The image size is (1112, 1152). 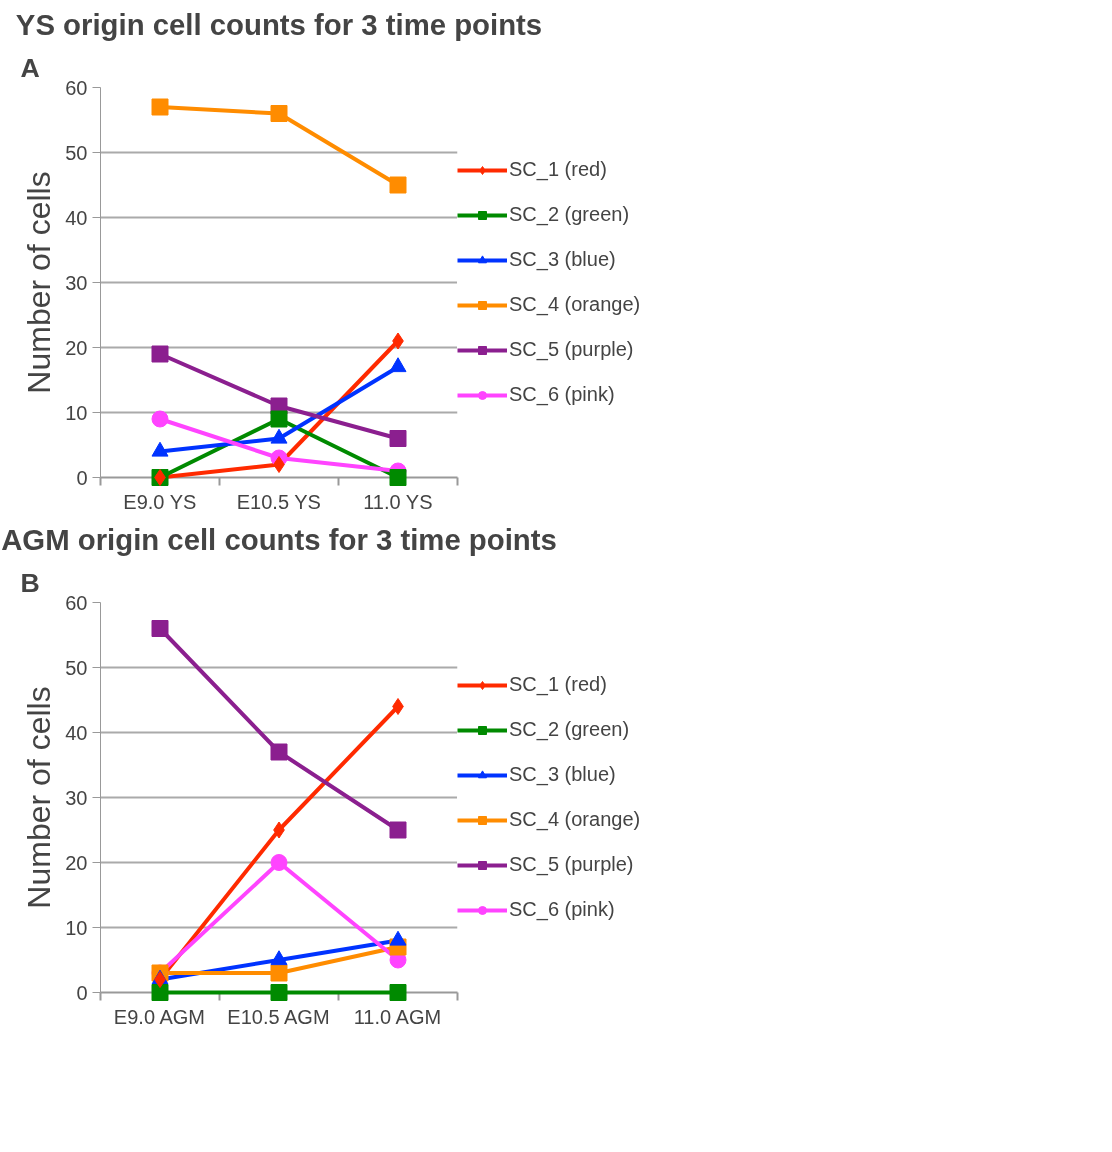 I want to click on chart-title: AGM origin cell counts for 3 time points, so click(x=279, y=539).